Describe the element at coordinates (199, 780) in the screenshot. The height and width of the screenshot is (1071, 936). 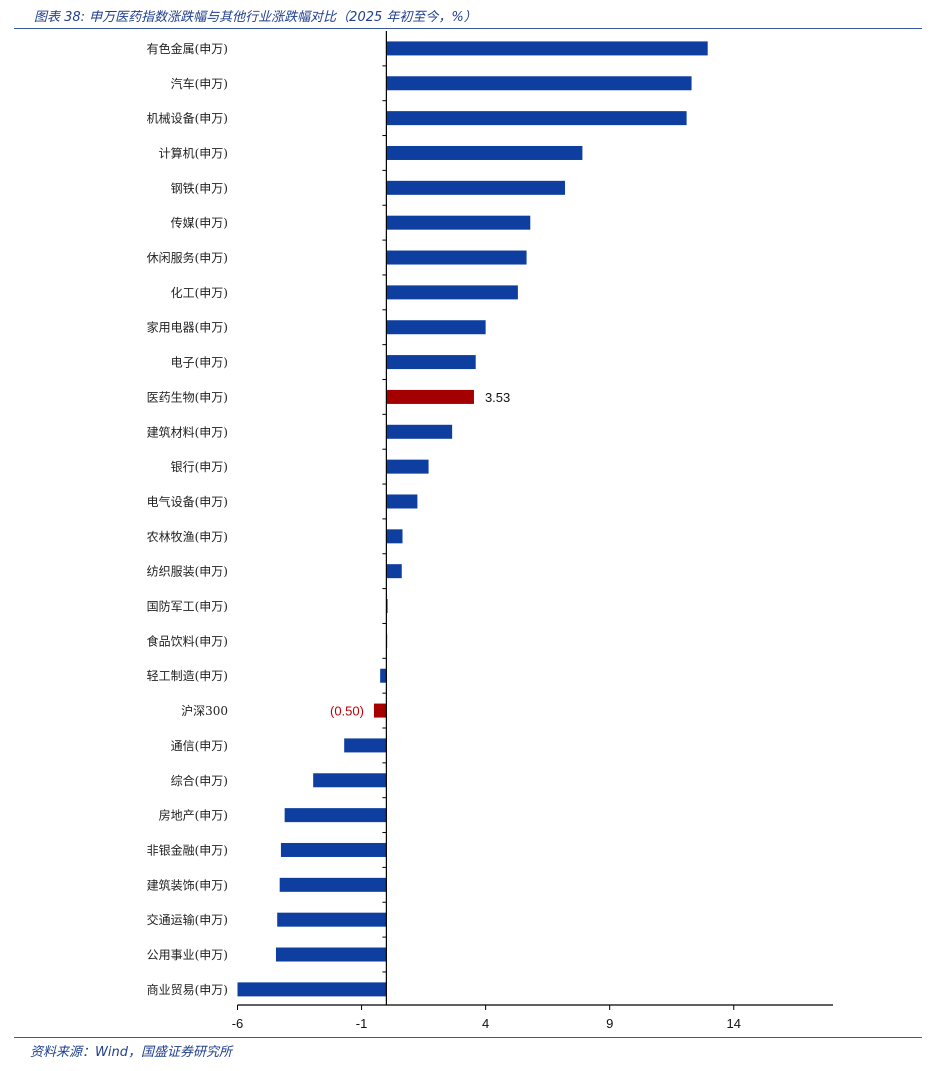
I see `category-label: 综合(申万)` at that location.